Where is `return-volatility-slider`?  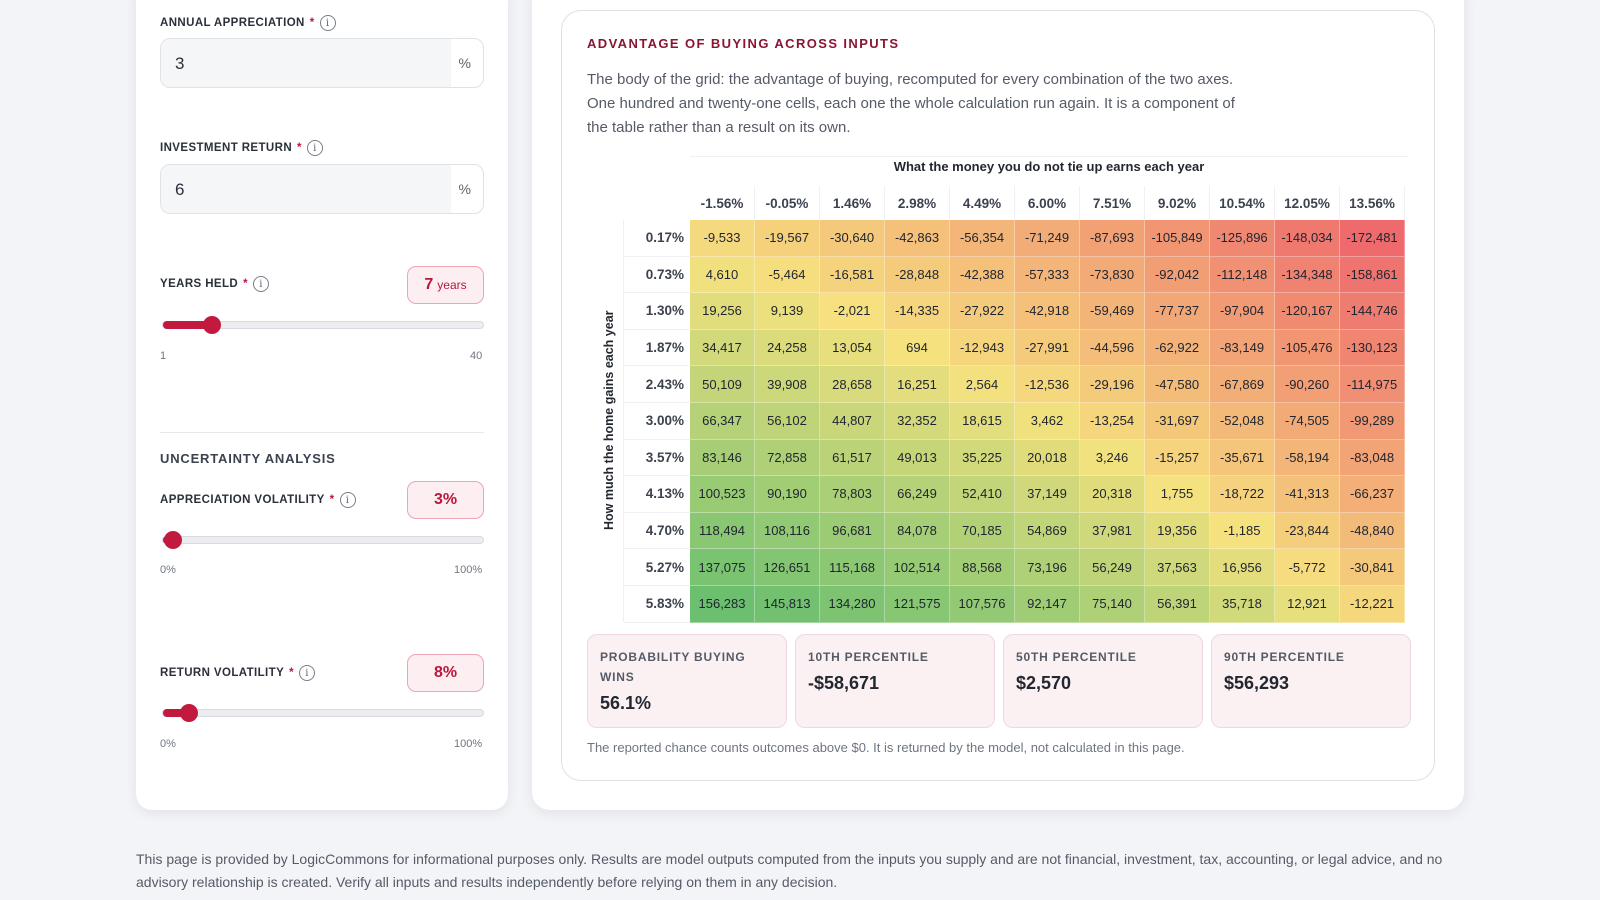
return-volatility-slider is located at coordinates (323, 713).